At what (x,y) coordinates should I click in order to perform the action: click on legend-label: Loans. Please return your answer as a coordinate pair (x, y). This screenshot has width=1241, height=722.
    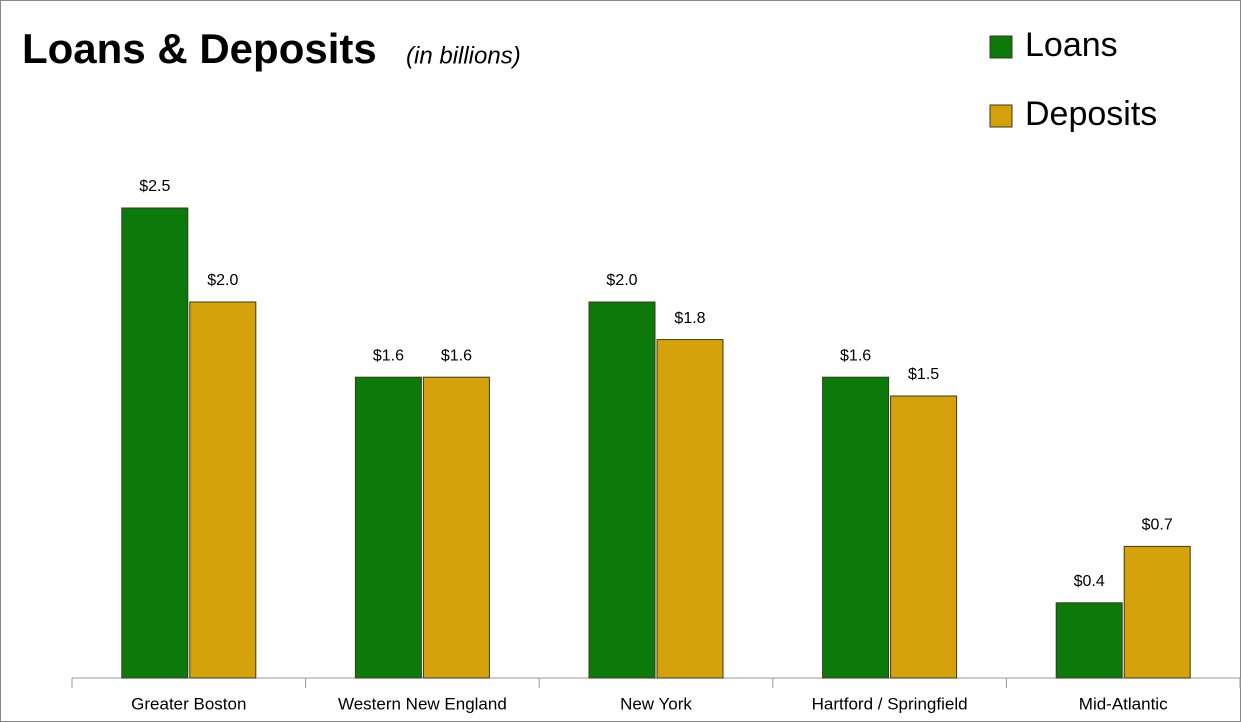
    Looking at the image, I should click on (1071, 45).